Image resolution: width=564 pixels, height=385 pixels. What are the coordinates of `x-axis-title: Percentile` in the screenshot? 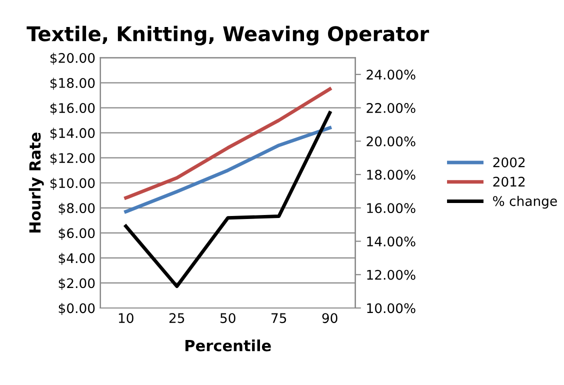 It's located at (228, 346).